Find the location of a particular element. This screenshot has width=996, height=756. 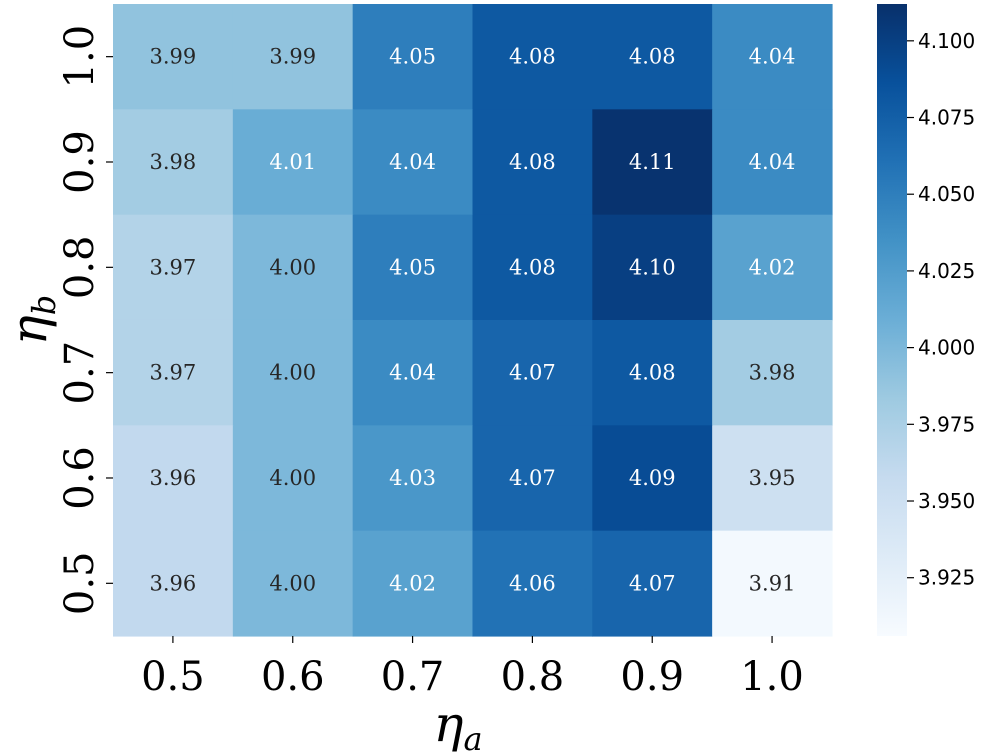

cell-value-label: 4.01 is located at coordinates (292, 162).